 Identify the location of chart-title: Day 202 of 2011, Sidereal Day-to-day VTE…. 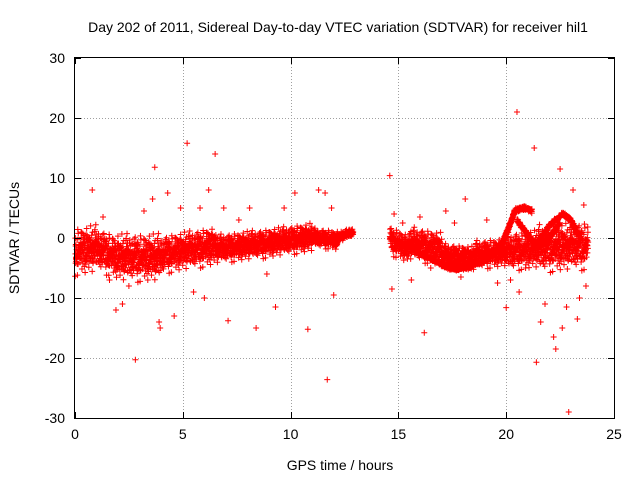
(338, 27).